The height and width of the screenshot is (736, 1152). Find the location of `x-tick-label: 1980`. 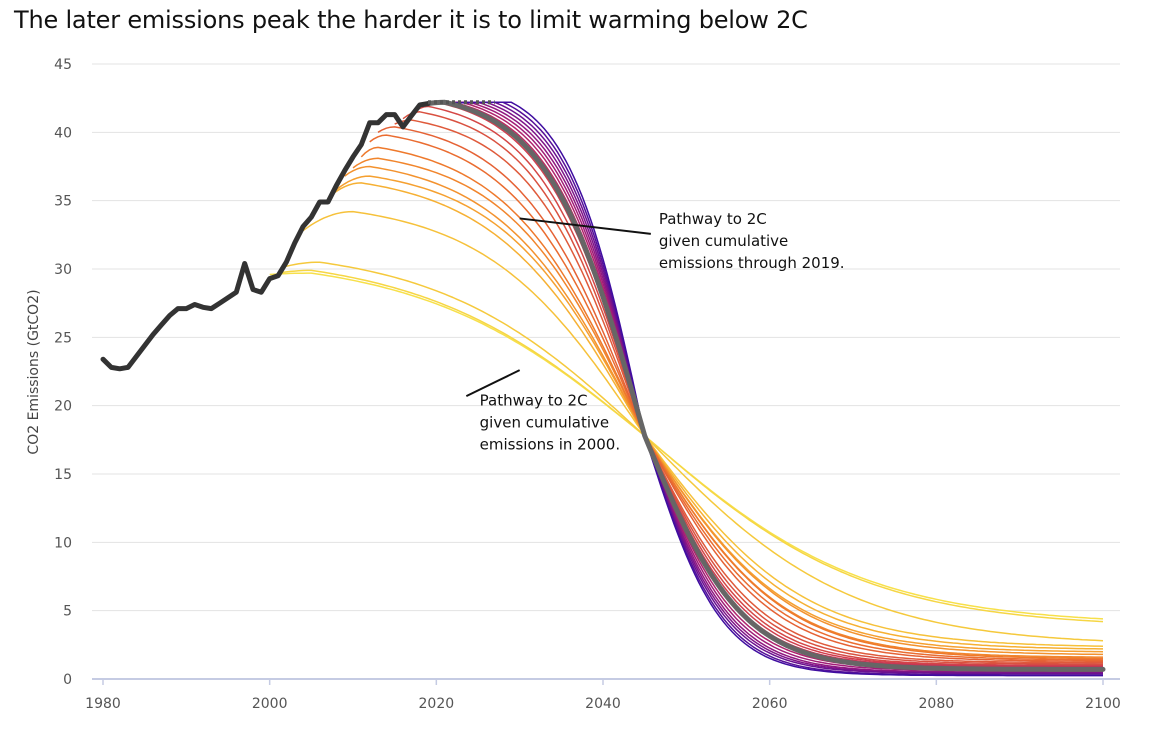

x-tick-label: 1980 is located at coordinates (103, 704).